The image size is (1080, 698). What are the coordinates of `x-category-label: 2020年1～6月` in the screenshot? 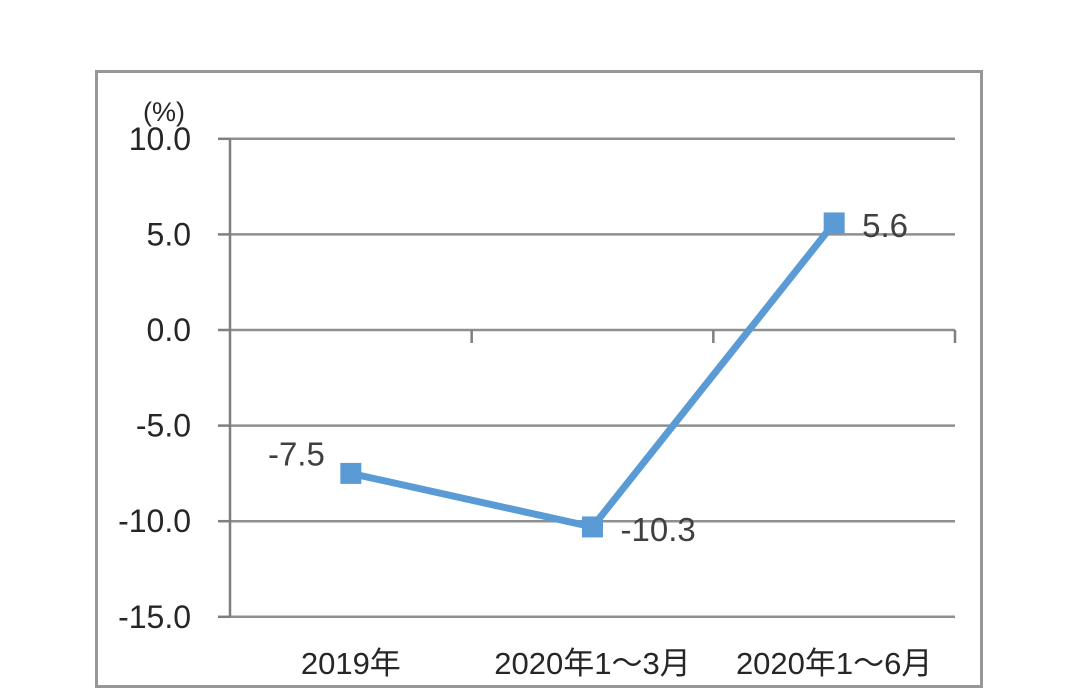 It's located at (834, 663).